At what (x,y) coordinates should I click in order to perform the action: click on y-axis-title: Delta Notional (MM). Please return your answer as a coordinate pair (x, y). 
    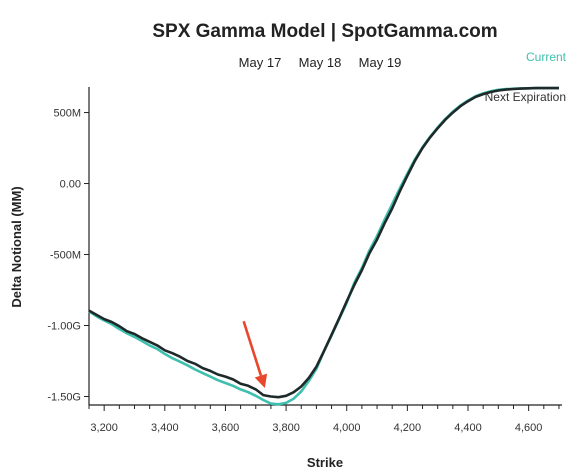
    Looking at the image, I should click on (16, 246).